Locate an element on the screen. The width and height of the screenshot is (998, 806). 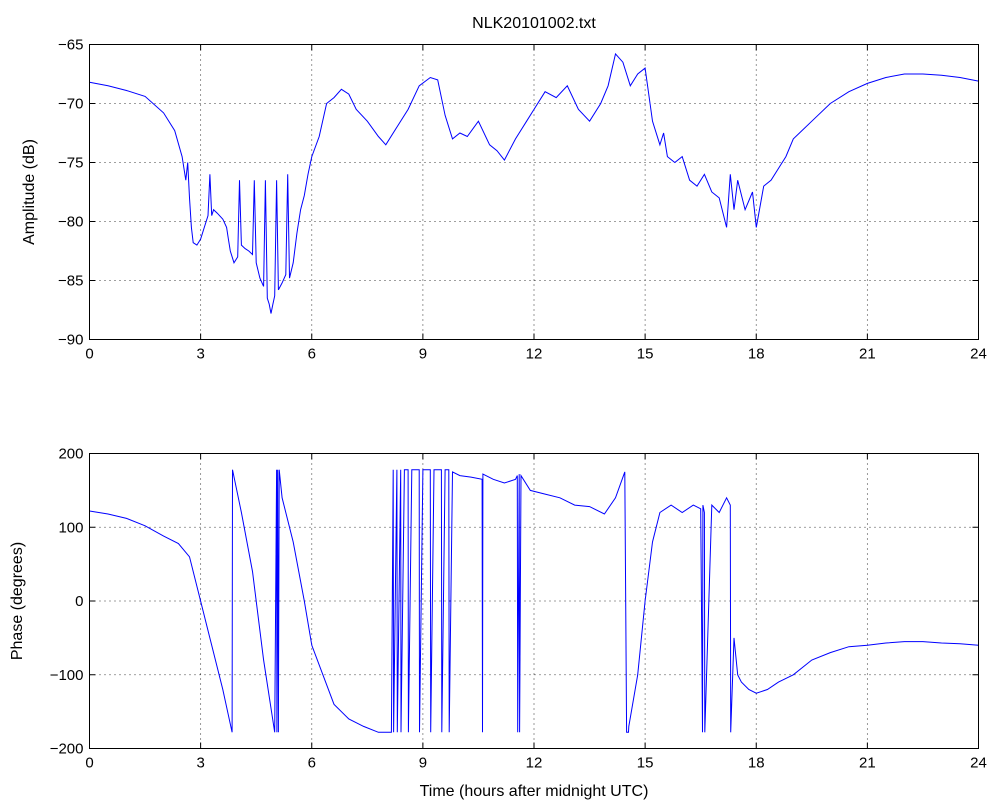
amplitude-y-tick-label: −65 is located at coordinates (70, 45).